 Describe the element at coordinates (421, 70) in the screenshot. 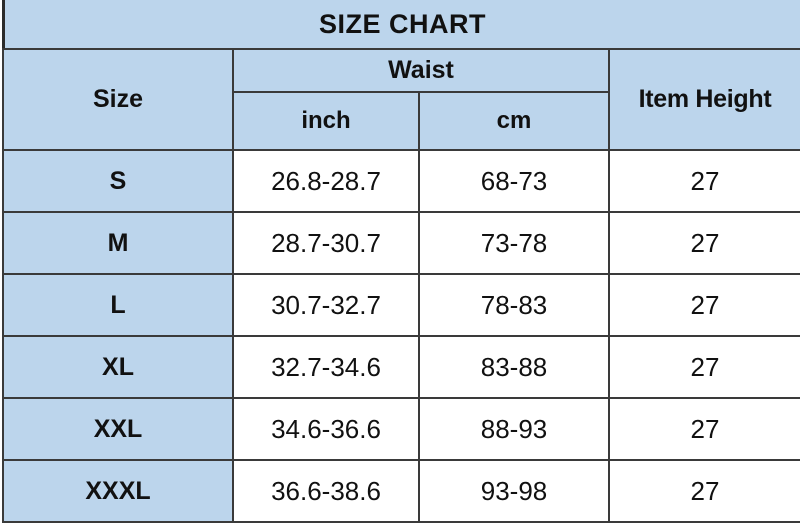

I see `column-header-waist: Waist` at that location.